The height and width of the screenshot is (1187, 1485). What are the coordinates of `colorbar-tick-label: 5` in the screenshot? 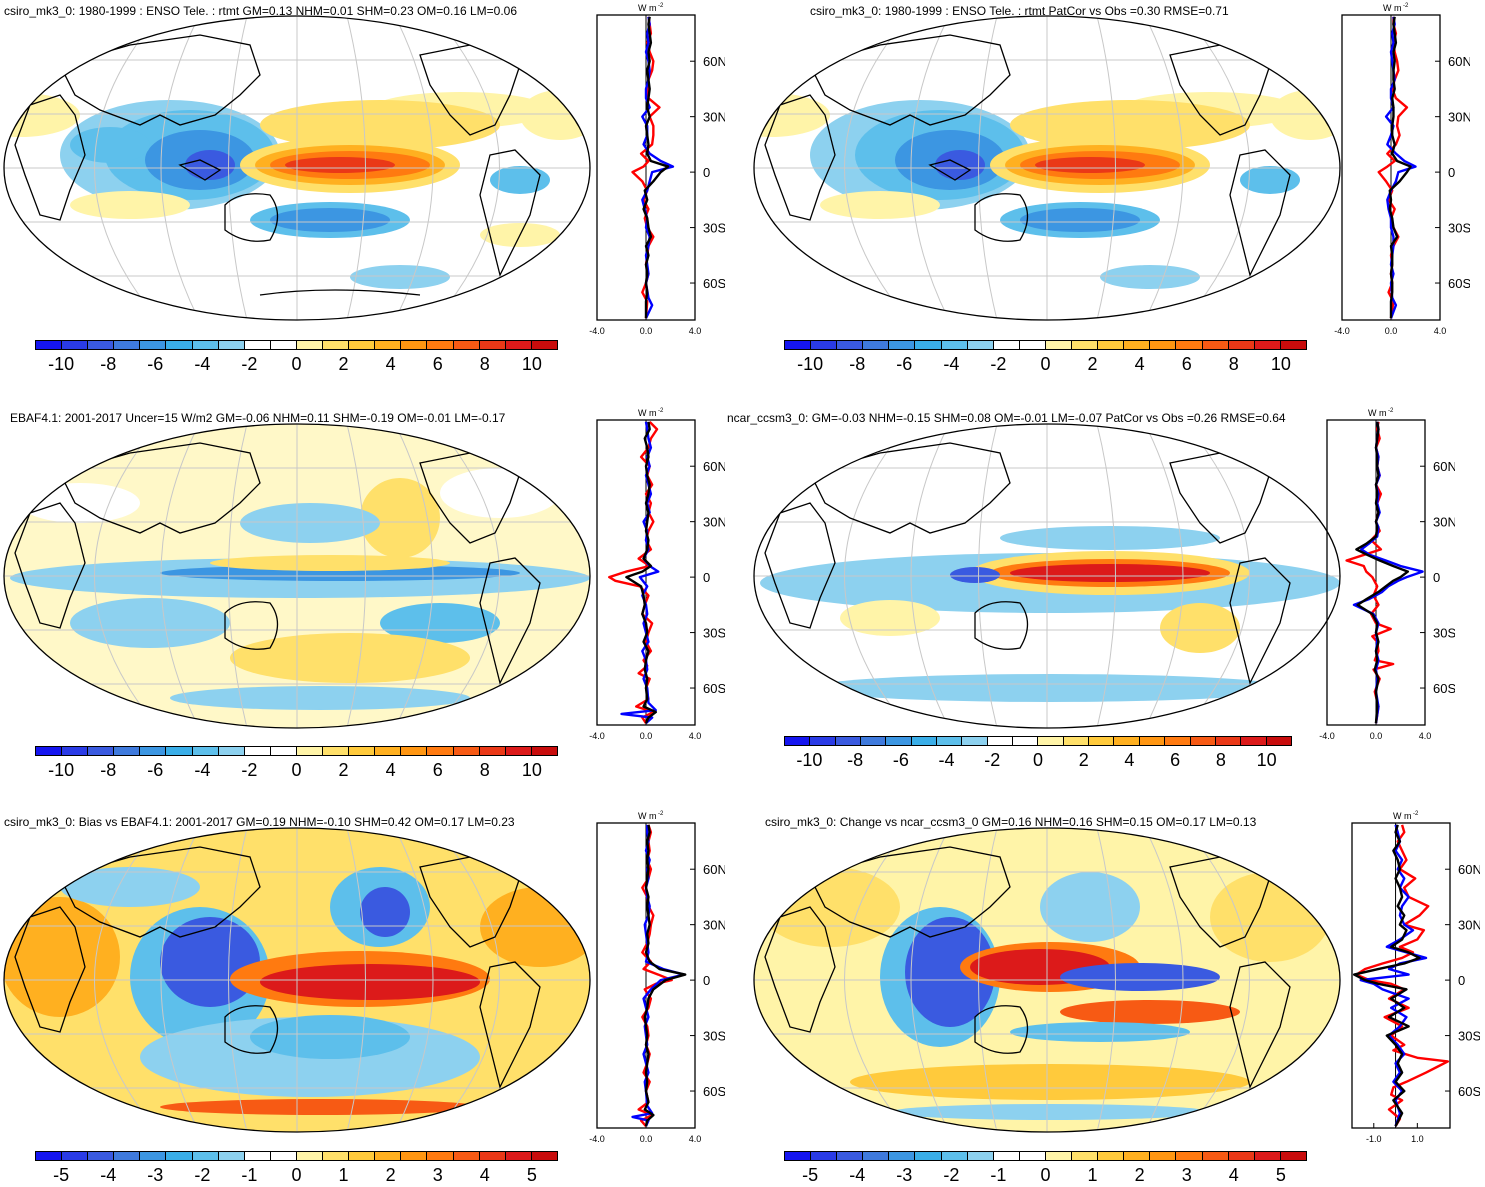 It's located at (1280, 1175).